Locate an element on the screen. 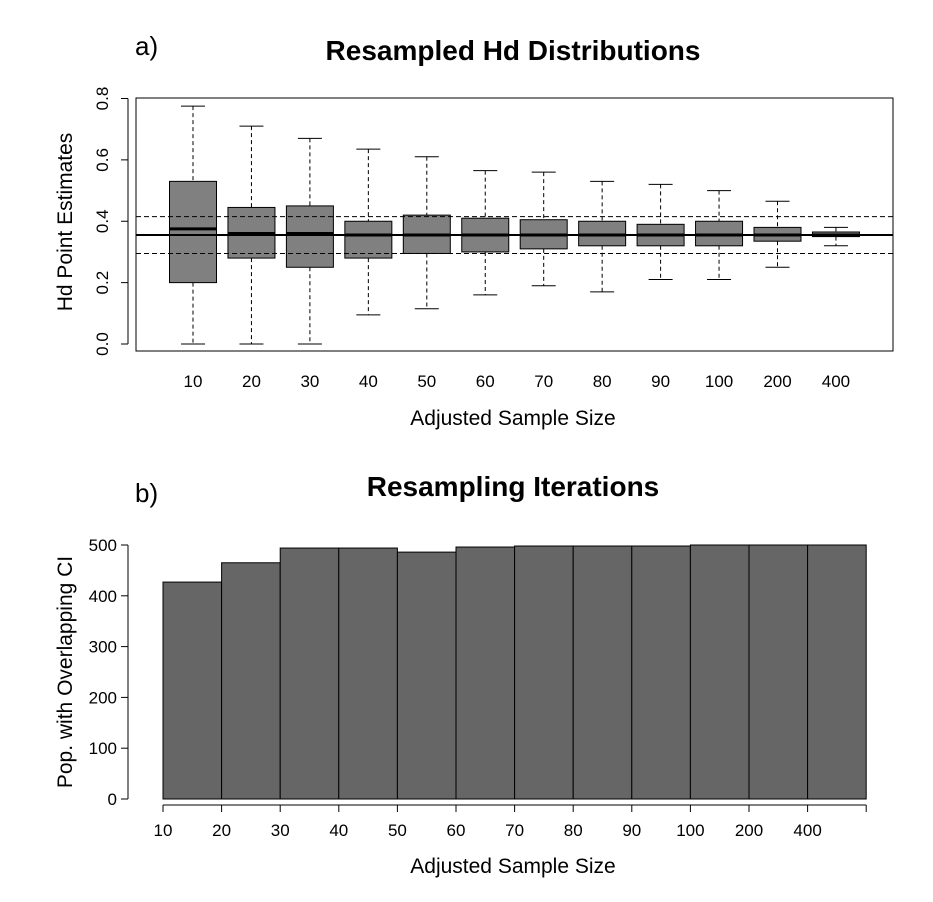 Image resolution: width=933 pixels, height=902 pixels. panel-b-y-tick-label: 300 is located at coordinates (103, 647).